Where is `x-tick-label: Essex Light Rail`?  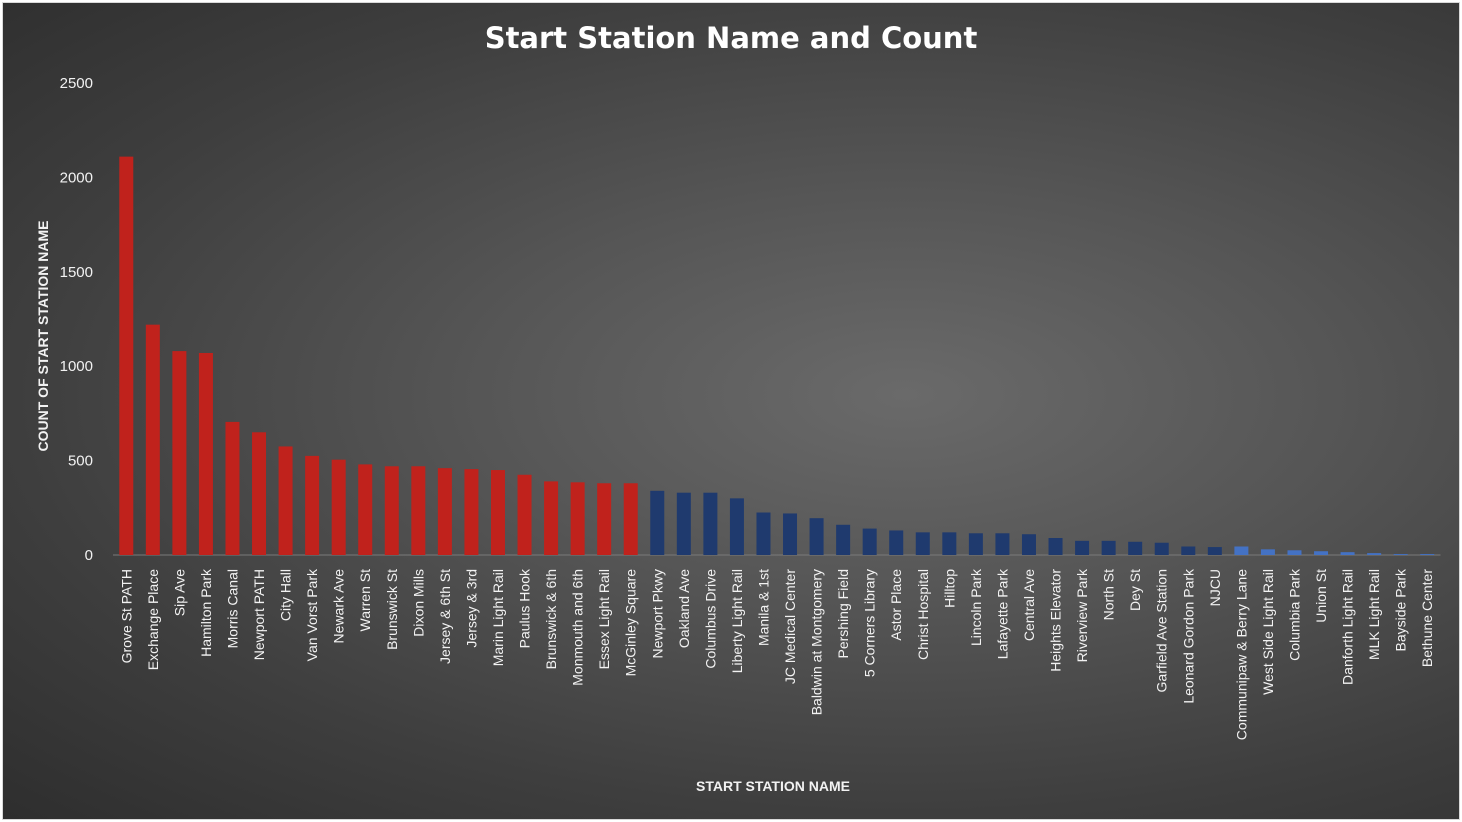
x-tick-label: Essex Light Rail is located at coordinates (604, 619).